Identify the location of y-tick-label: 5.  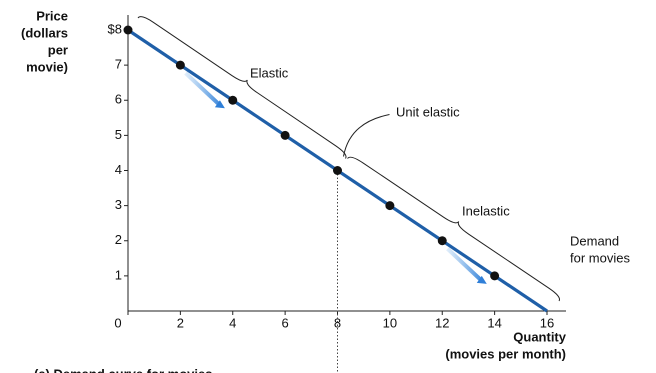
(118, 134).